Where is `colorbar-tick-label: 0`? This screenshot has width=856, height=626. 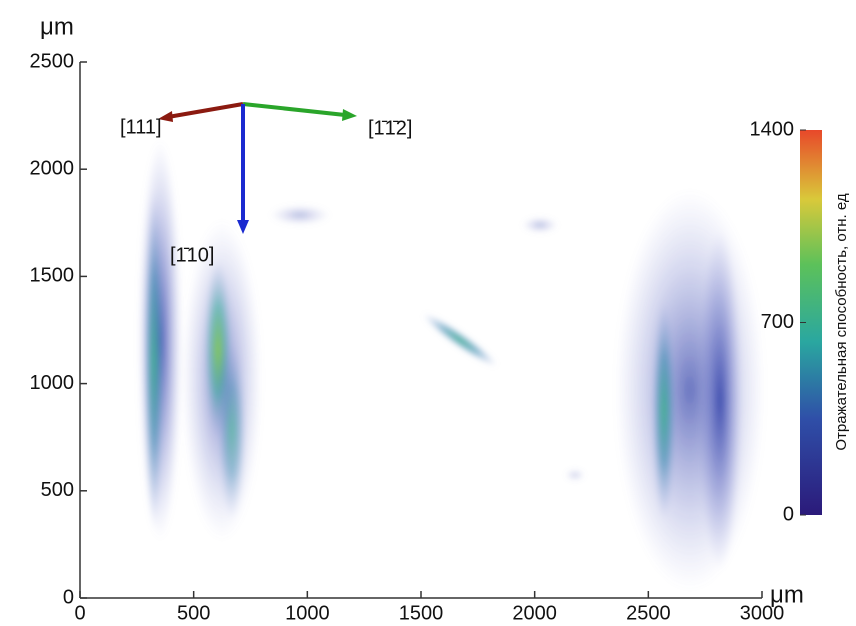
colorbar-tick-label: 0 is located at coordinates (788, 514).